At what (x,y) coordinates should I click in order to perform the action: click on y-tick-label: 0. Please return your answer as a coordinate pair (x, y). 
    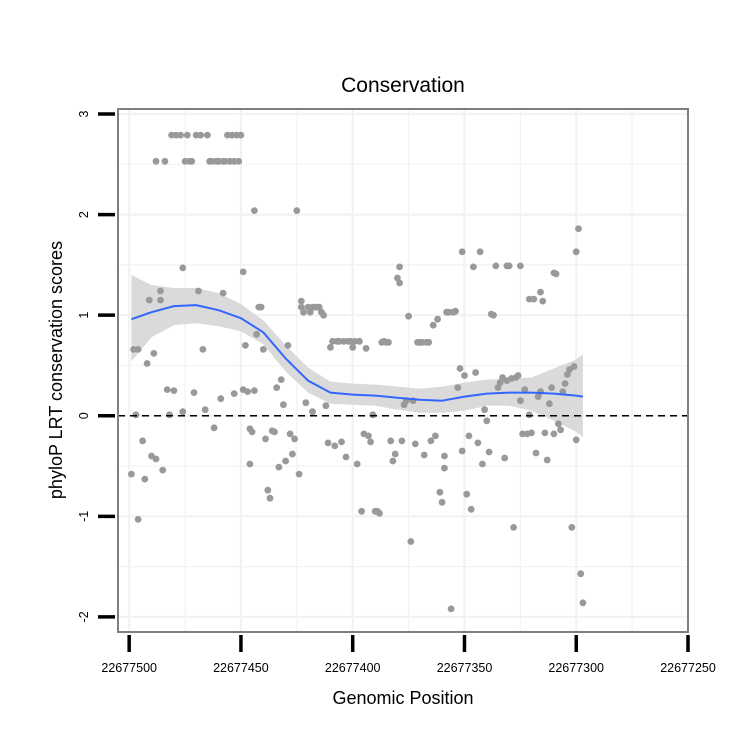
    Looking at the image, I should click on (84, 415).